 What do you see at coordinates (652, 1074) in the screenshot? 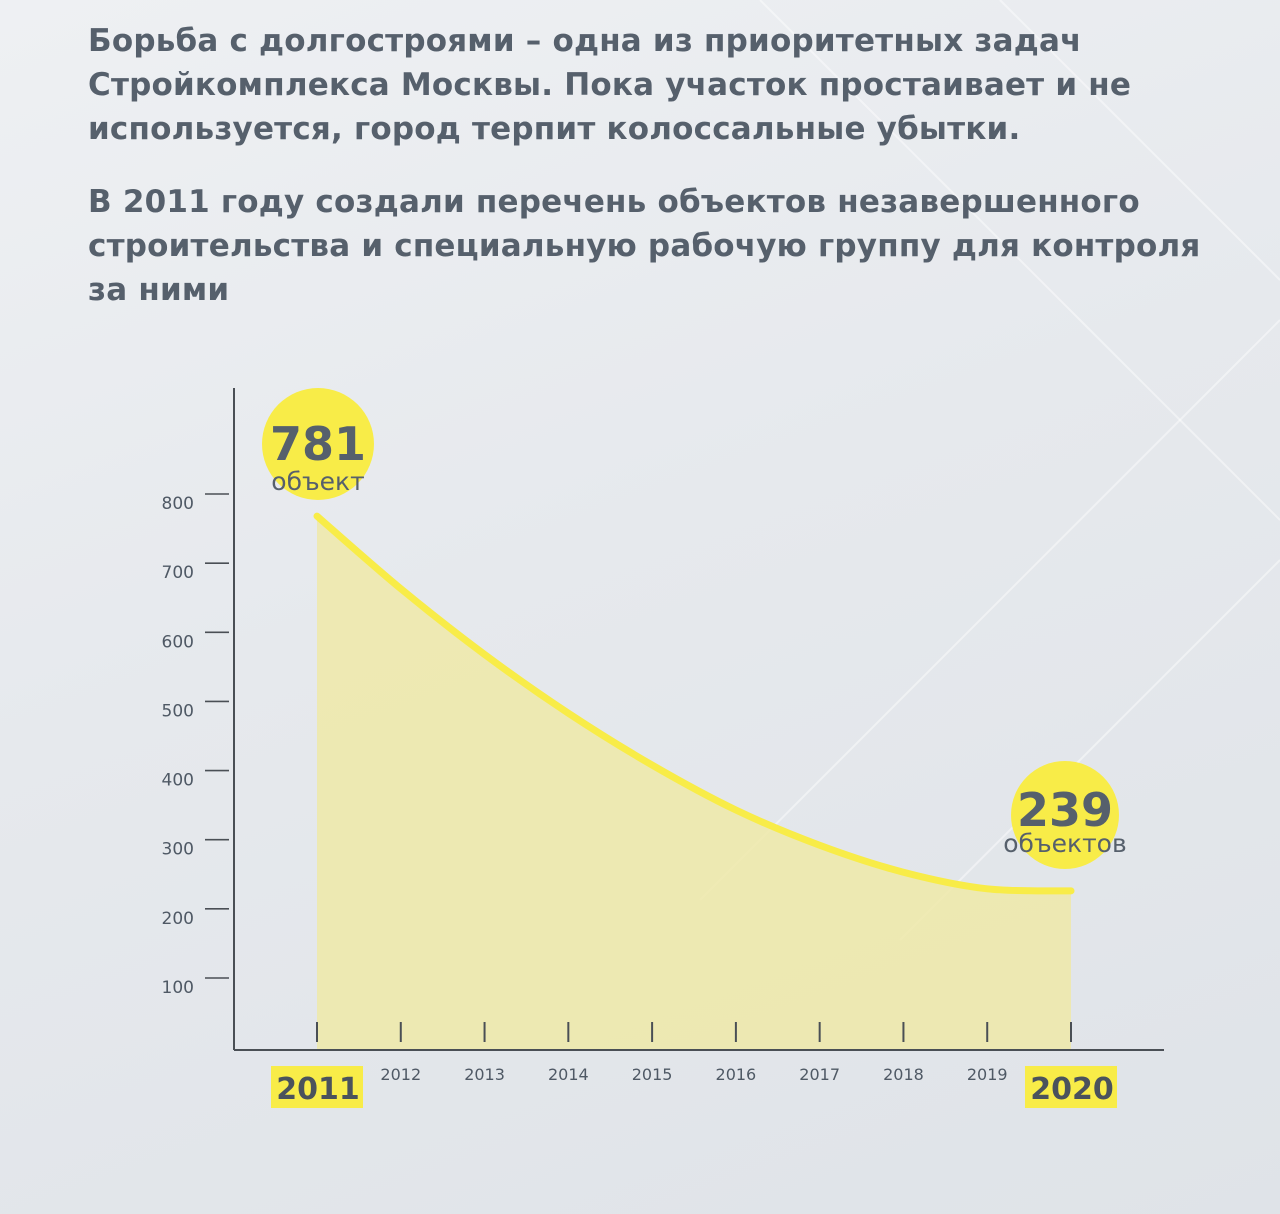
I see `x-tick-label: 2015` at bounding box center [652, 1074].